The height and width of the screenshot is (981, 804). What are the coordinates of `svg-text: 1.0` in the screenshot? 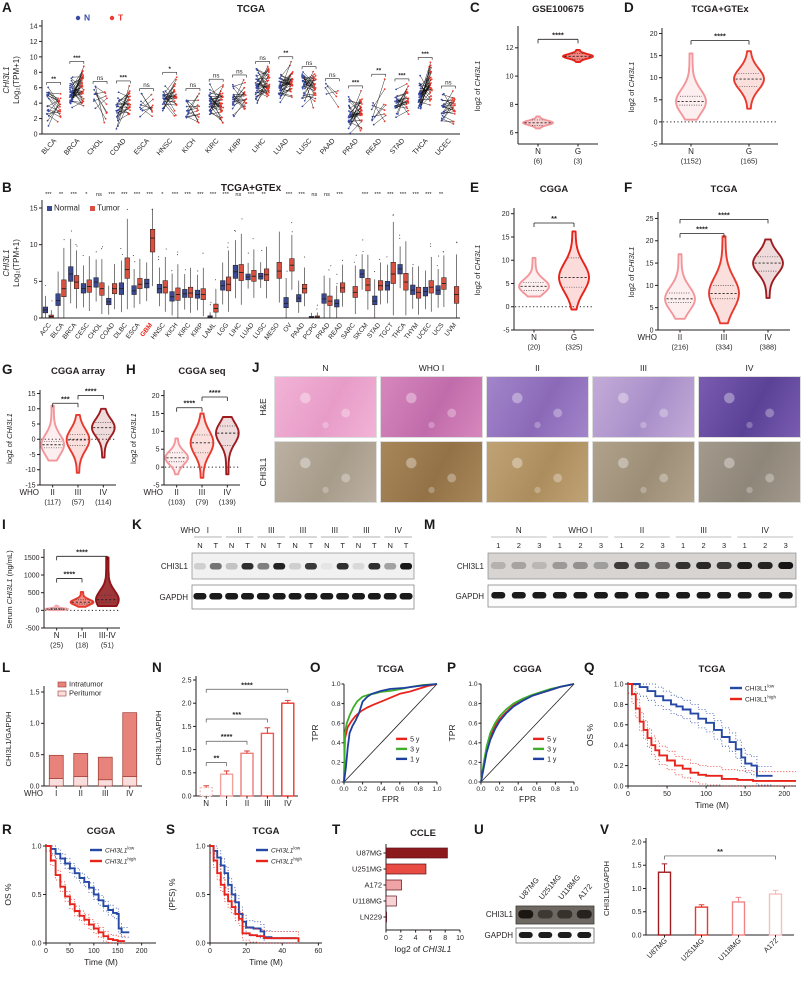 It's located at (201, 846).